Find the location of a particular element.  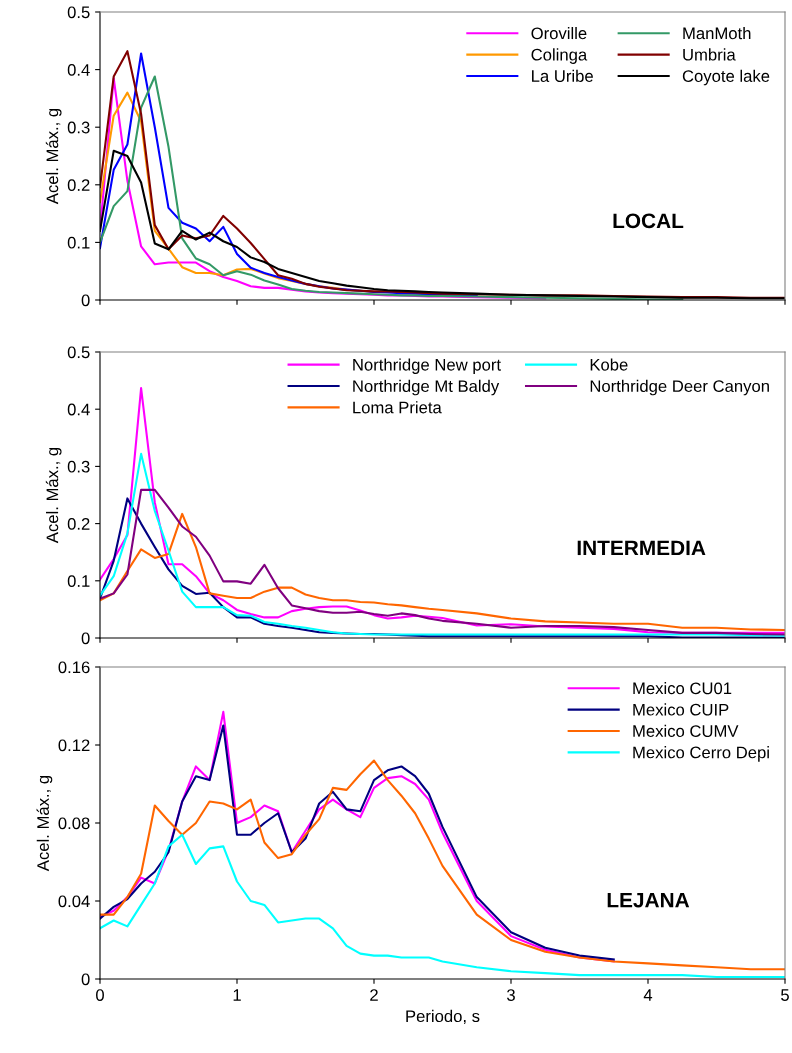

legend-label: Mexico CU01 is located at coordinates (682, 688).